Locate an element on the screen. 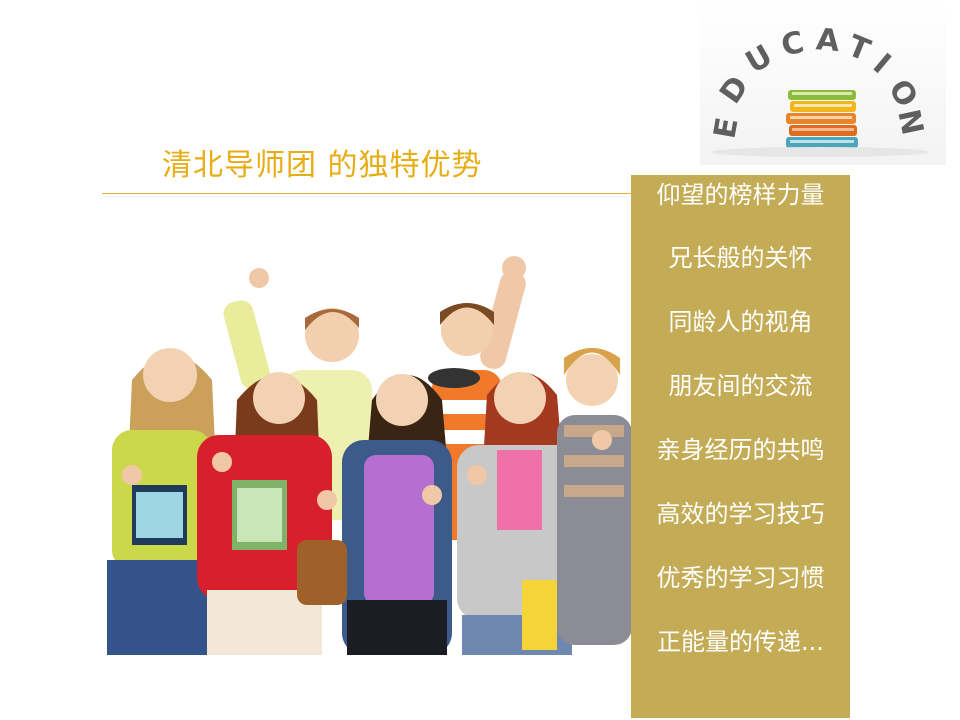 The width and height of the screenshot is (960, 720). advantage-item: 朋友间的交流 is located at coordinates (740, 386).